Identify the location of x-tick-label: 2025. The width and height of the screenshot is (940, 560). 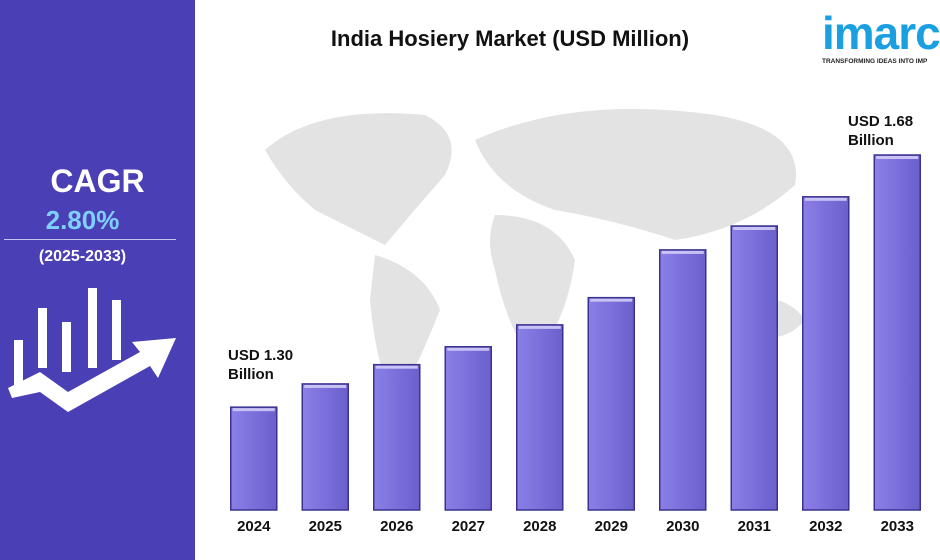
(325, 526).